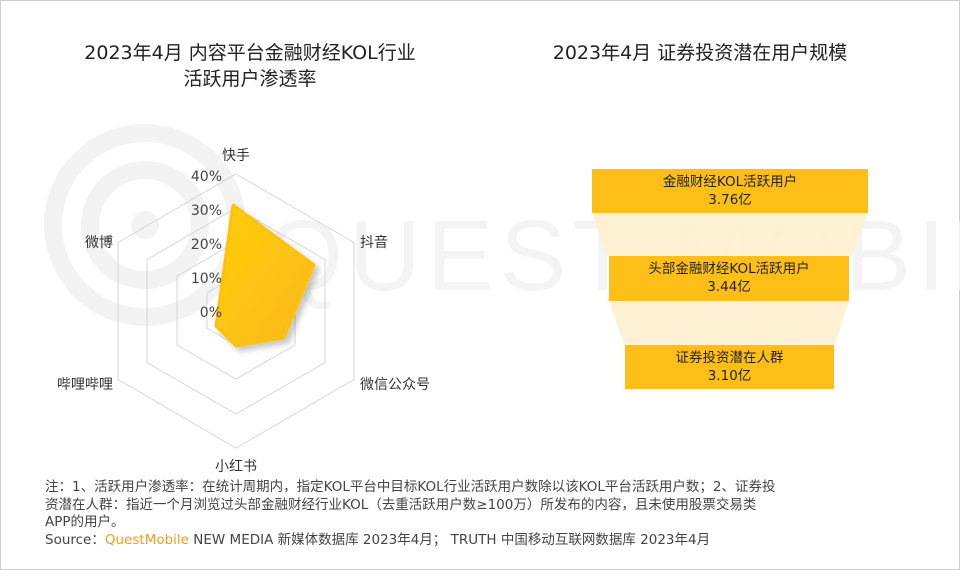  What do you see at coordinates (374, 242) in the screenshot?
I see `axis-label-douyin: 抖音` at bounding box center [374, 242].